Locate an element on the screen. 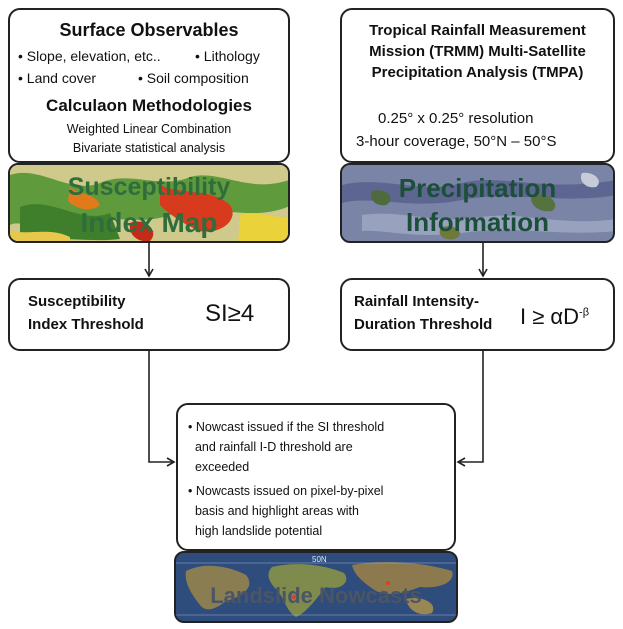 The width and height of the screenshot is (623, 629). bullet-lithology: • Lithology is located at coordinates (227, 56).